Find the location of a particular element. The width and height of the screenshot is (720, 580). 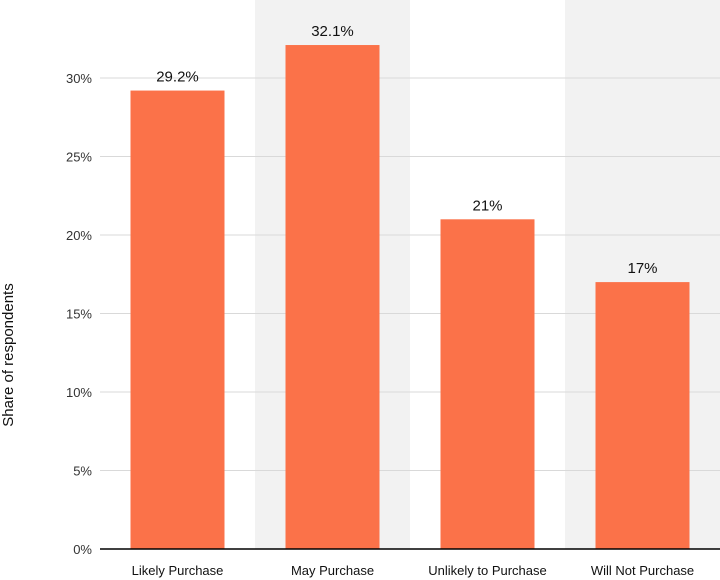

data-label-0: 29.2% is located at coordinates (177, 77).